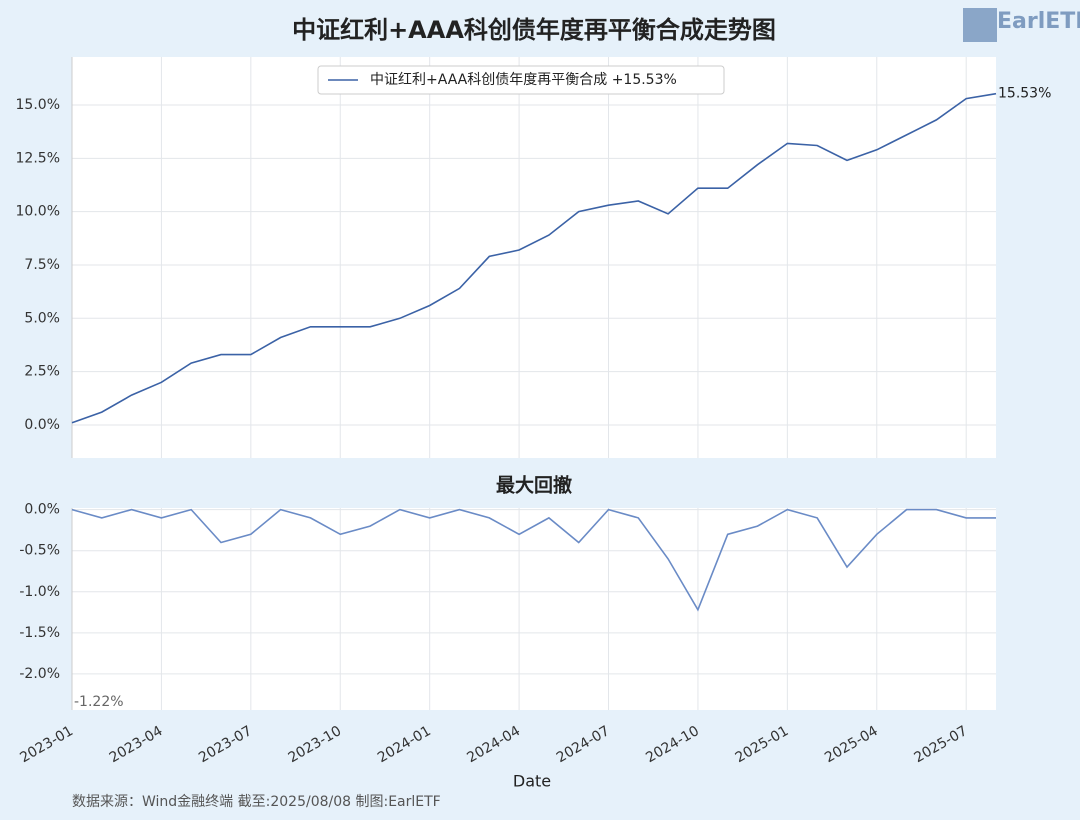 This screenshot has height=820, width=1080. Describe the element at coordinates (533, 560) in the screenshot. I see `series-line` at that location.